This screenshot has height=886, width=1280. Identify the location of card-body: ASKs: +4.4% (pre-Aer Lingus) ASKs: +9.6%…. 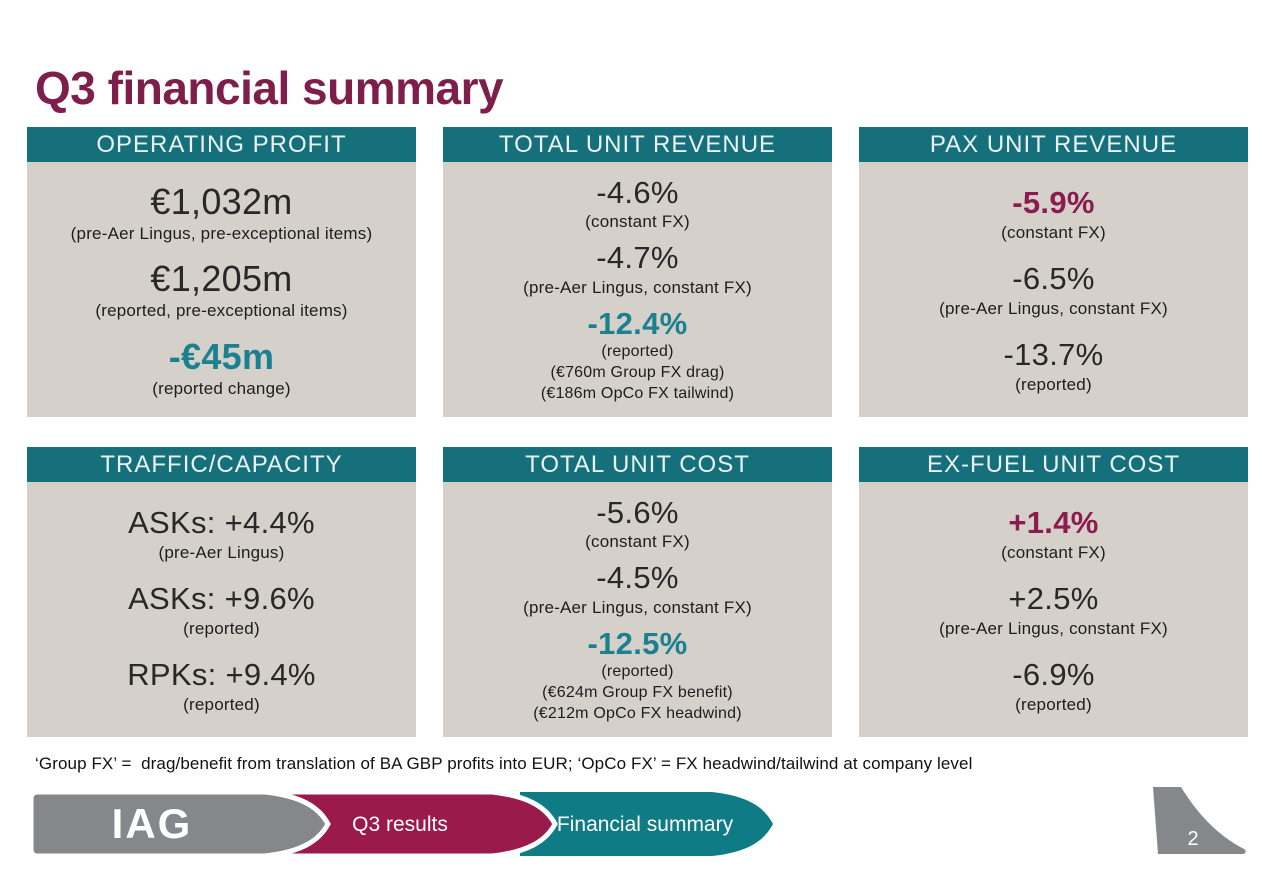
(221, 609).